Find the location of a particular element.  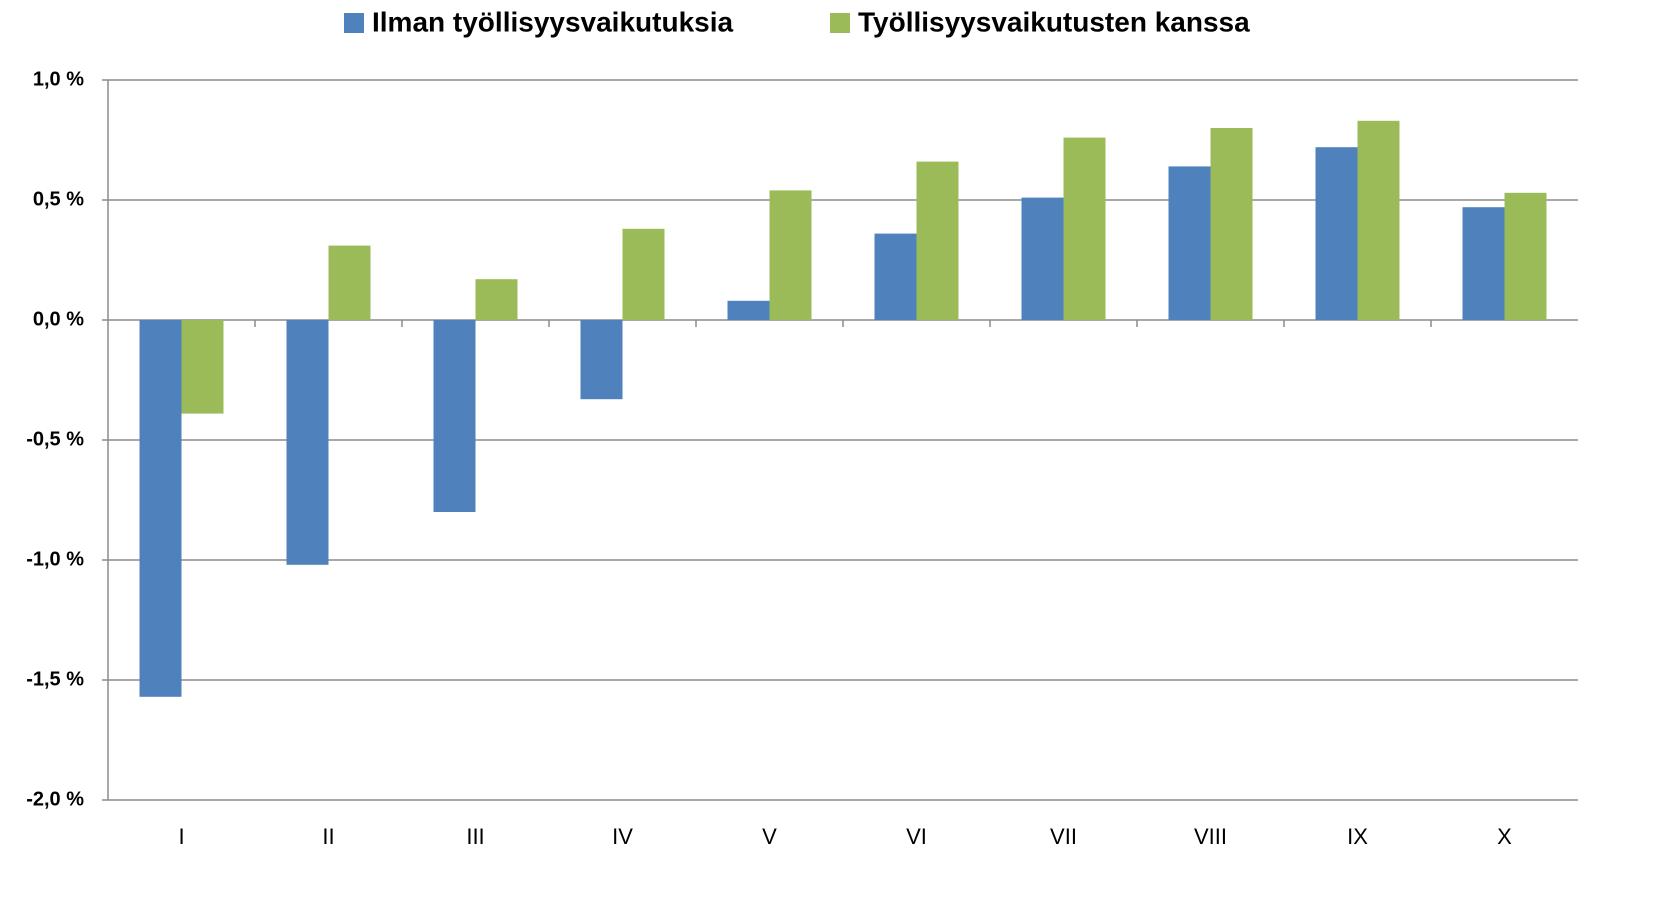

y-tick-label: -0,5 % is located at coordinates (55, 439).